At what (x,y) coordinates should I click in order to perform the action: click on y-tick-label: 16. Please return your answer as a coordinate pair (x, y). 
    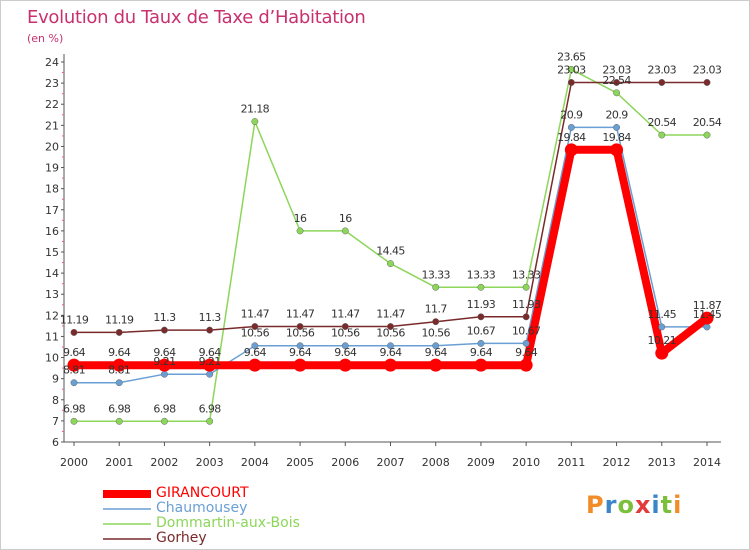
    Looking at the image, I should click on (52, 231).